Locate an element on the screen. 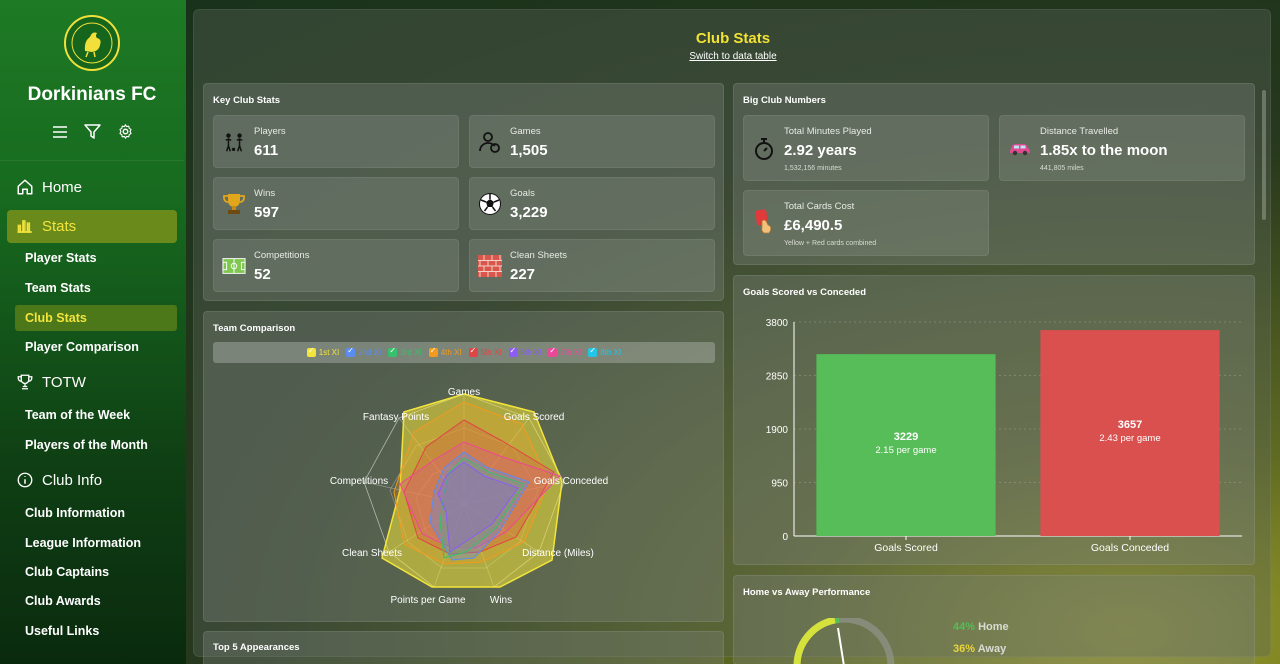  stat-value: £6,490.5 is located at coordinates (813, 225).